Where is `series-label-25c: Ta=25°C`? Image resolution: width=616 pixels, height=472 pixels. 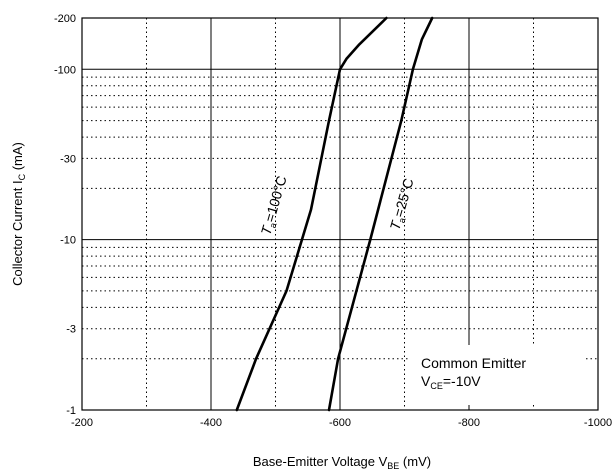 series-label-25c: Ta=25°C is located at coordinates (403, 204).